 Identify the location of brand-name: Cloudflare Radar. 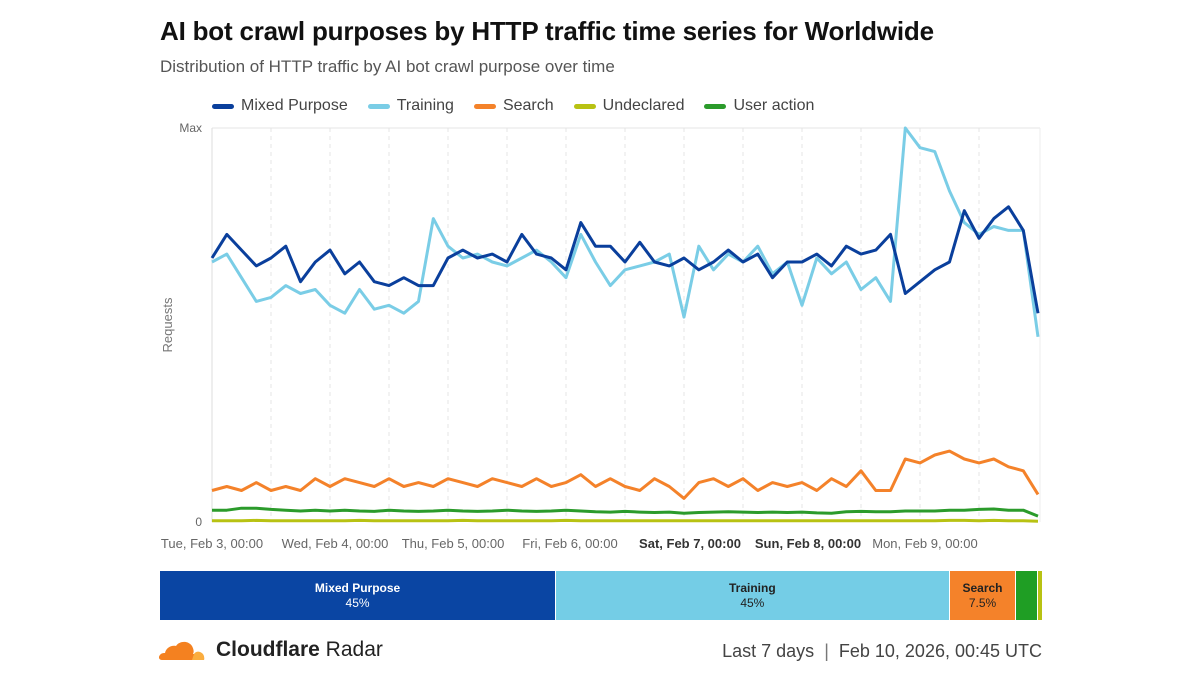
(299, 650).